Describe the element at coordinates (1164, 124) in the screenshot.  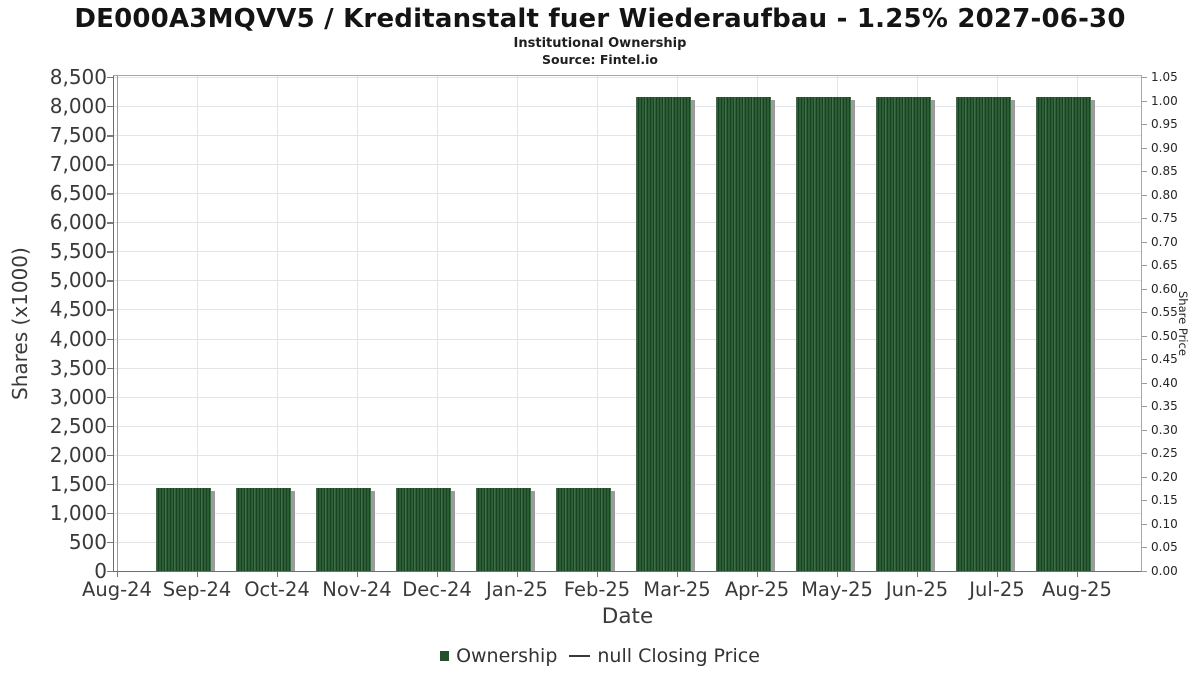
I see `right-axis-tick-label: 0.95` at that location.